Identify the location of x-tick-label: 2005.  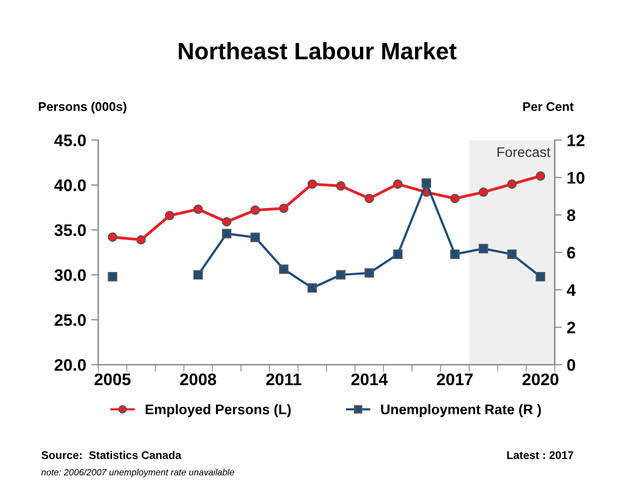
(112, 379).